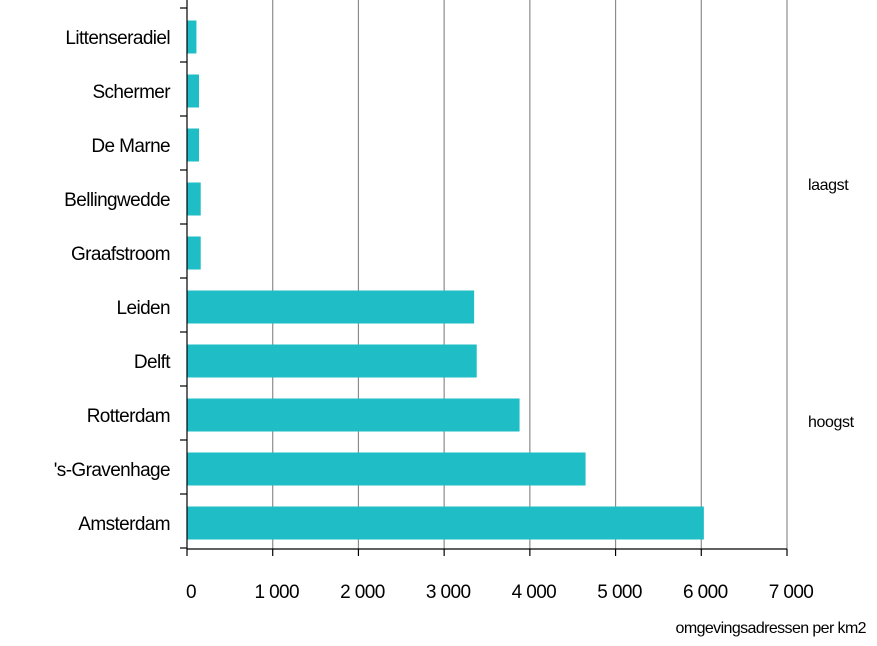 The width and height of the screenshot is (877, 646). I want to click on category-label: Schermer, so click(131, 92).